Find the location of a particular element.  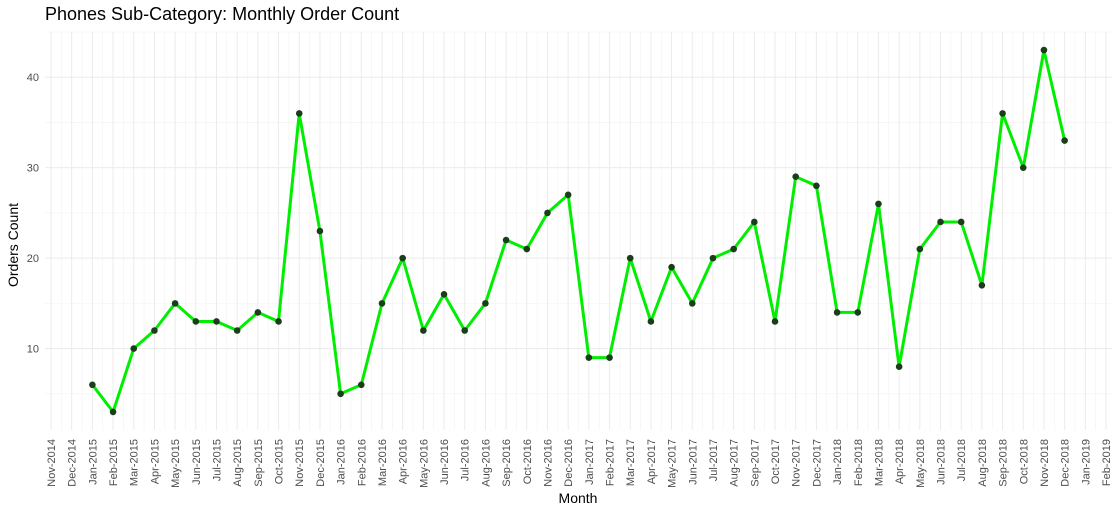

x-tick-label: Jul-2015 is located at coordinates (217, 460).